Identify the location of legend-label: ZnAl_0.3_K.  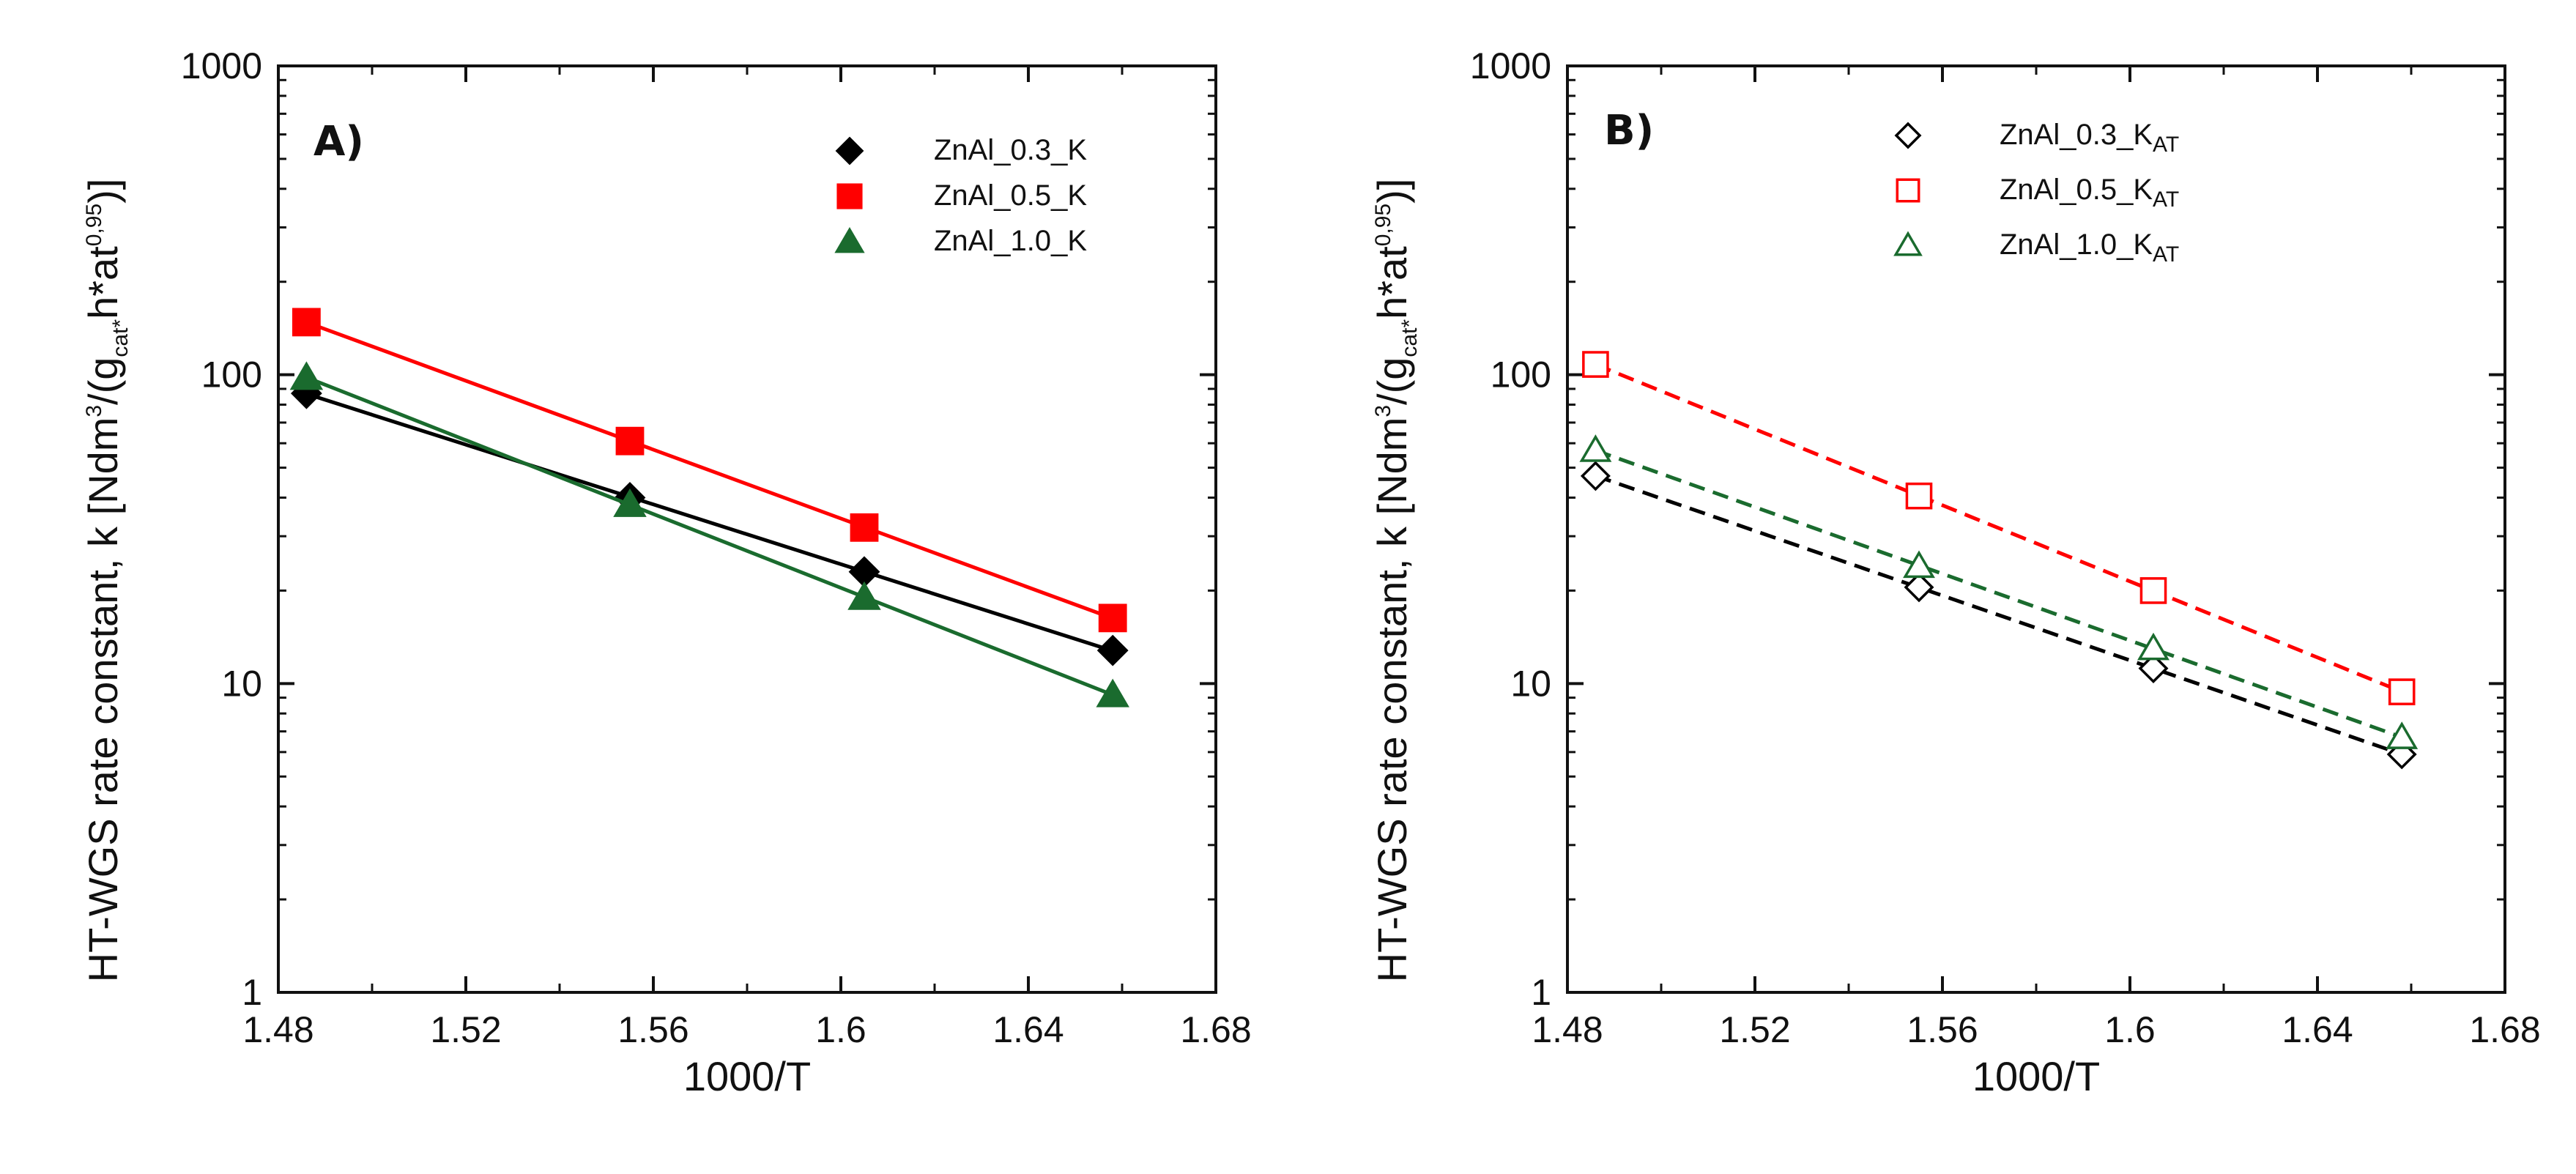
(1010, 150).